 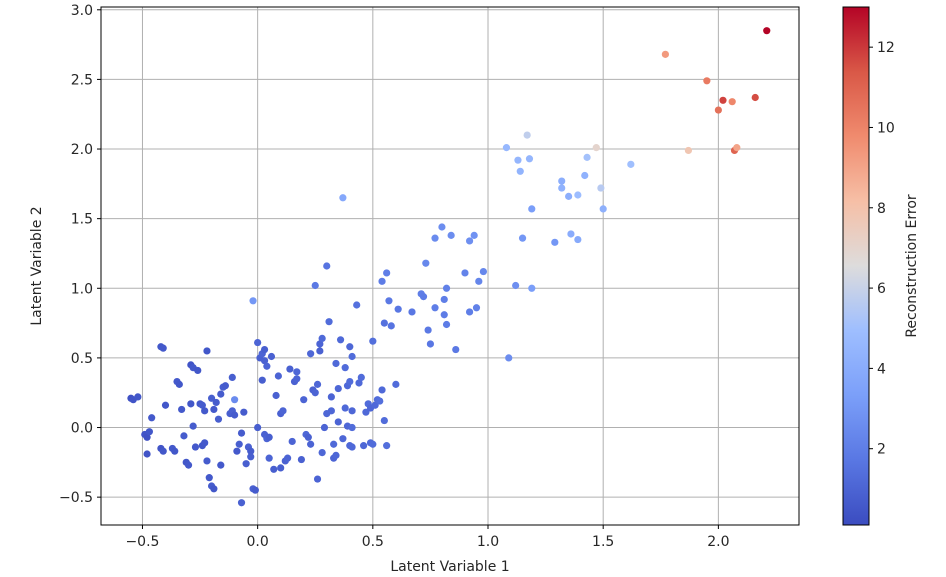 I want to click on x-tick-label: −0.5, so click(x=142, y=542).